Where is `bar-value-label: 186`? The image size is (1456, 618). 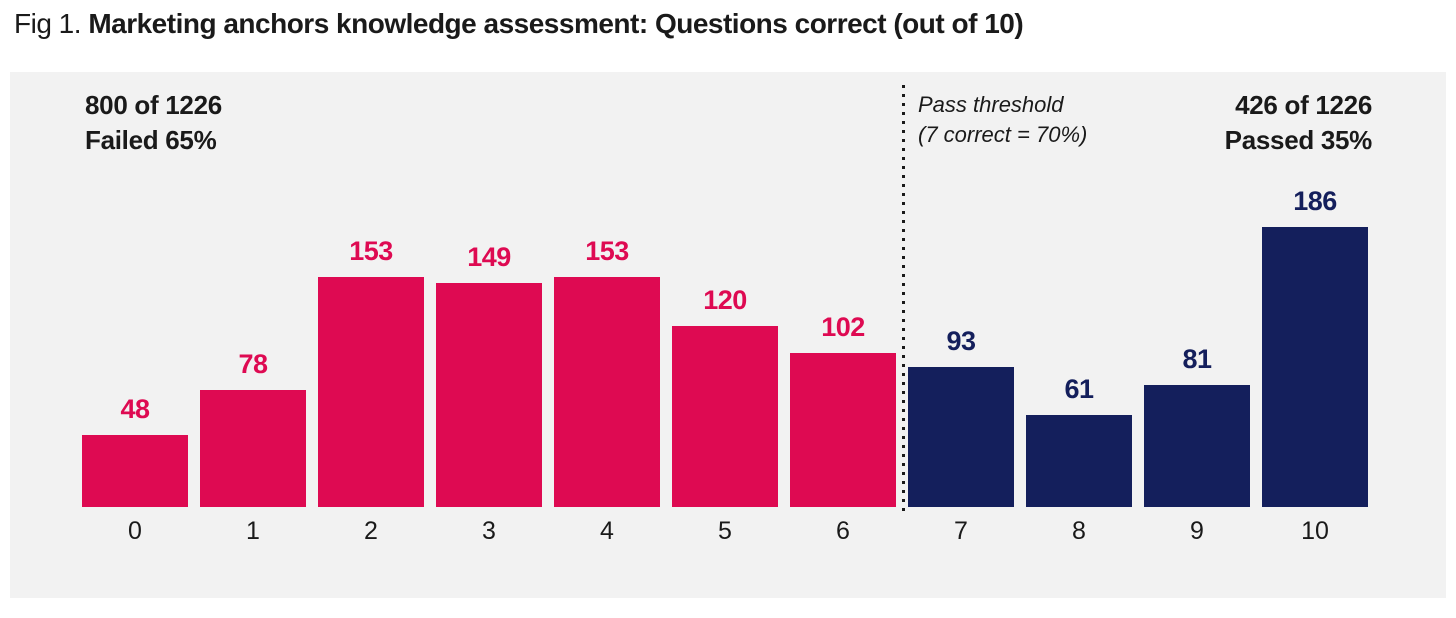 bar-value-label: 186 is located at coordinates (1315, 201).